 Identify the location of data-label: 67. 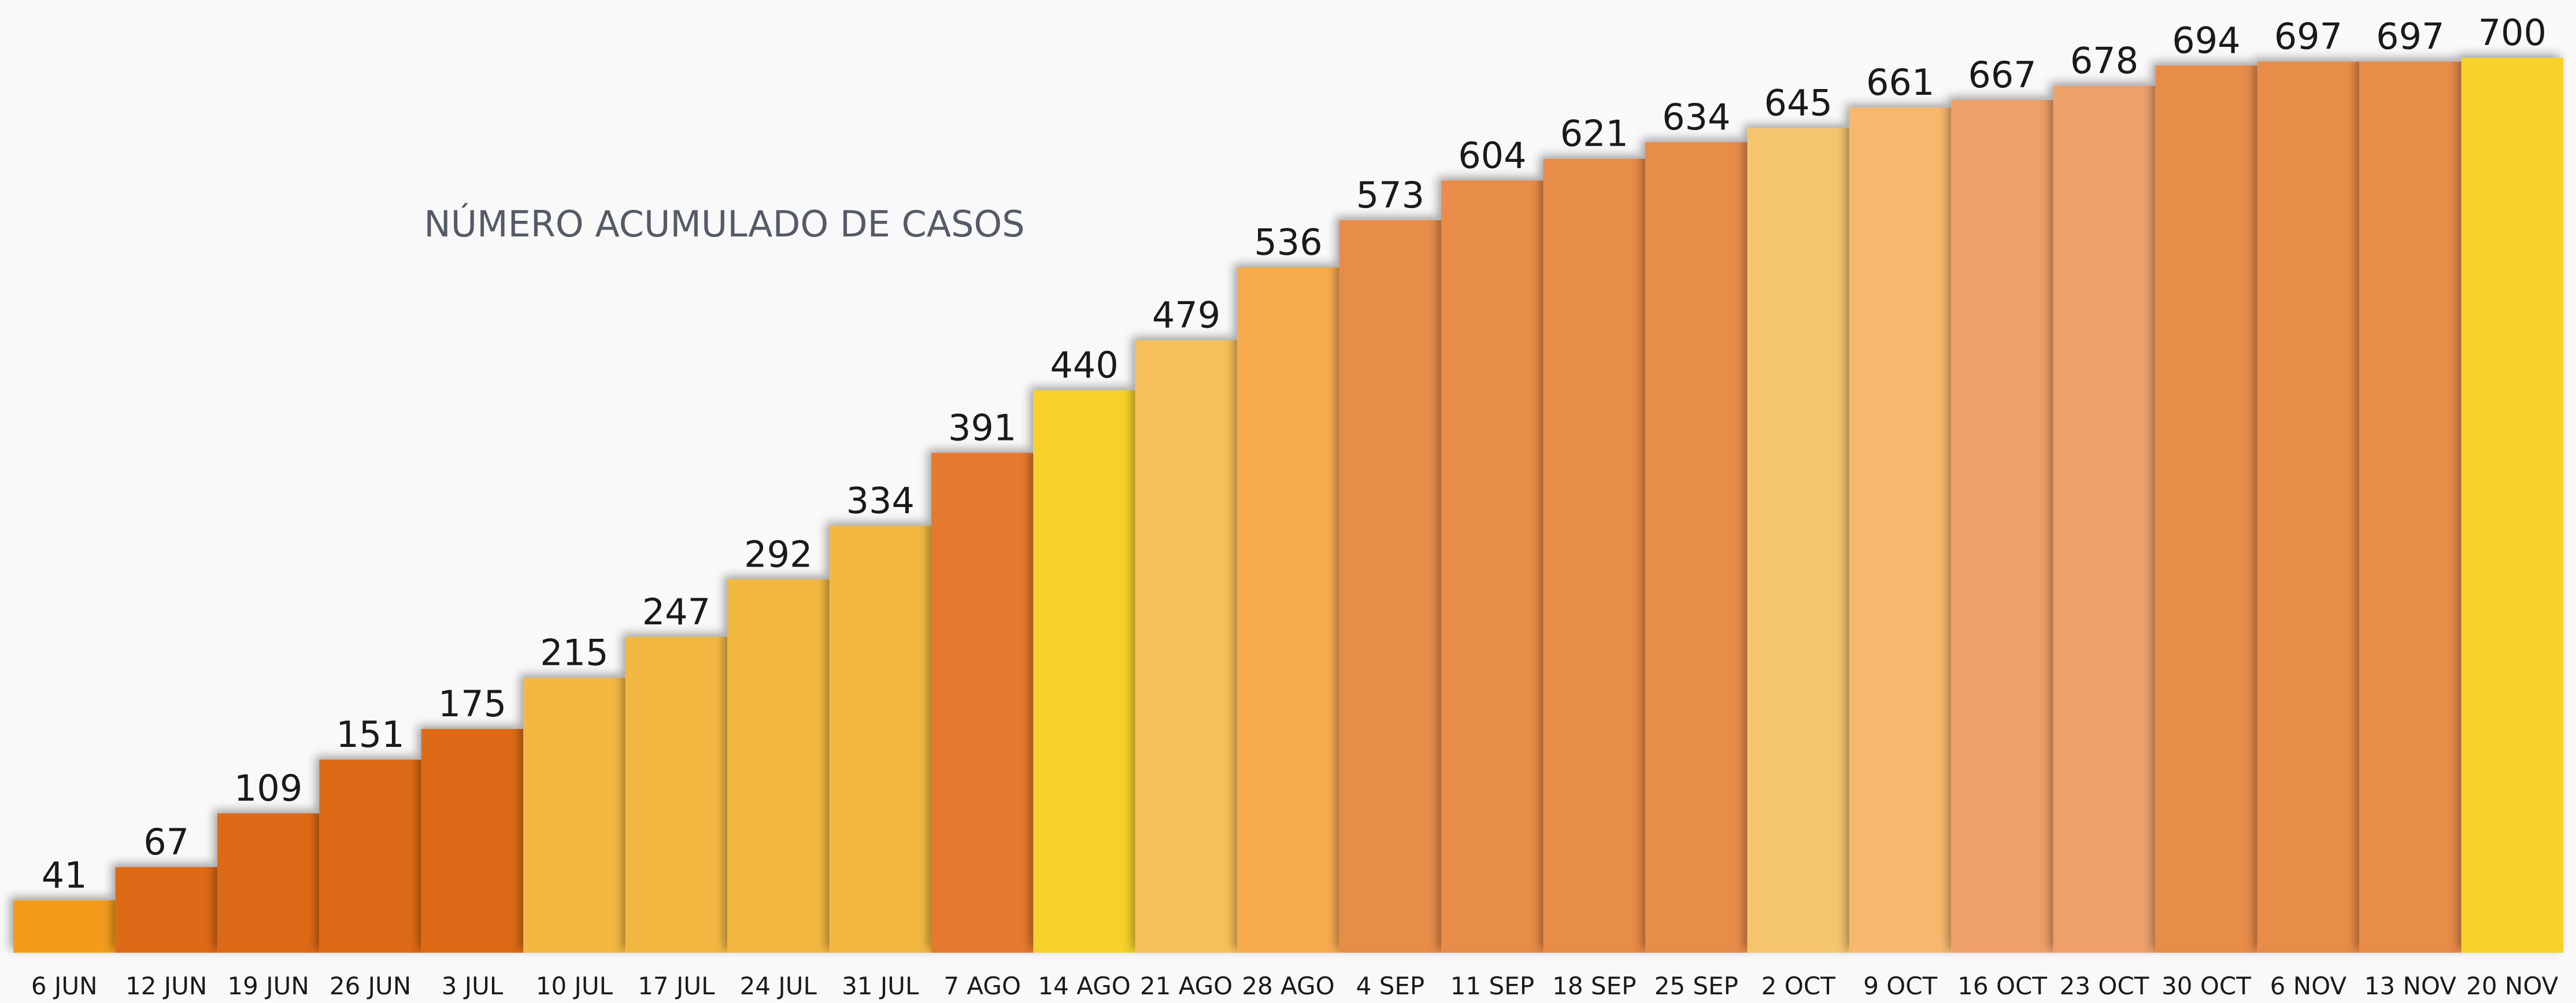
(166, 842).